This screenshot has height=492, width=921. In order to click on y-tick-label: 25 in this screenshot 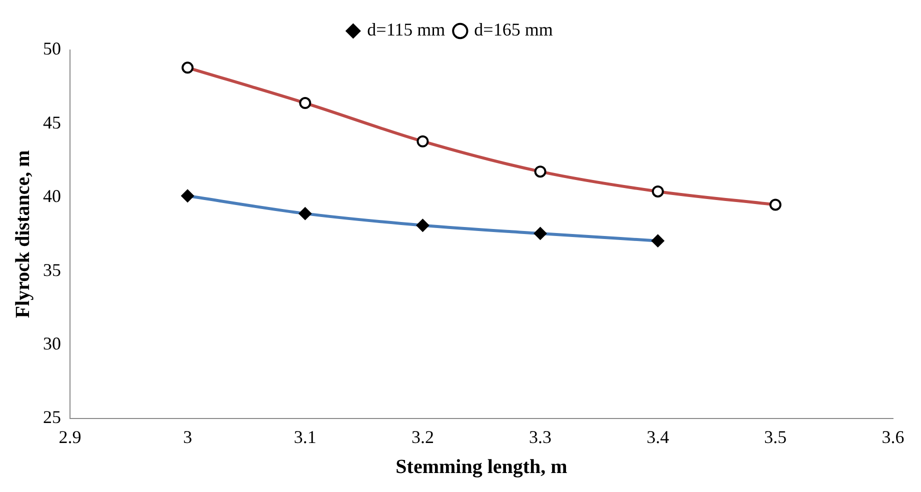, I will do `click(52, 417)`.